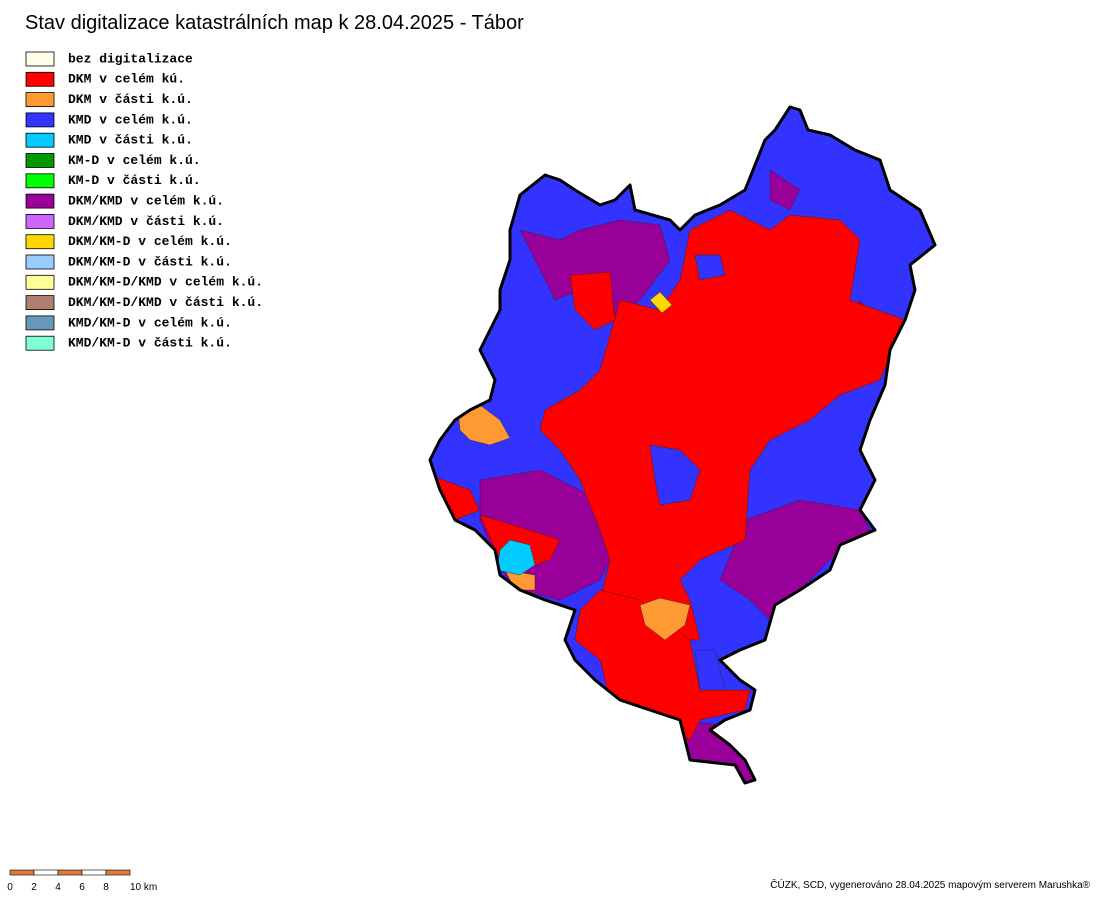 The width and height of the screenshot is (1100, 900). Describe the element at coordinates (106, 887) in the screenshot. I see `scale-label: 8` at that location.